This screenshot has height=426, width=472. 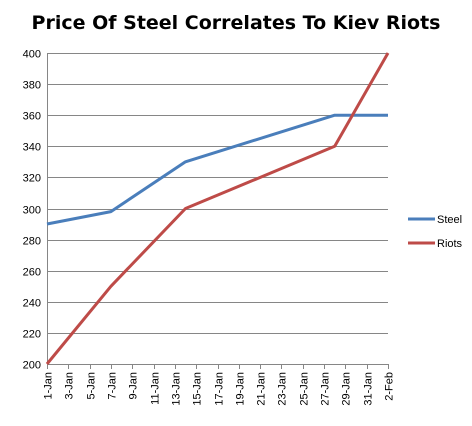 I want to click on x-tick-label: 7-Jan, so click(x=113, y=386).